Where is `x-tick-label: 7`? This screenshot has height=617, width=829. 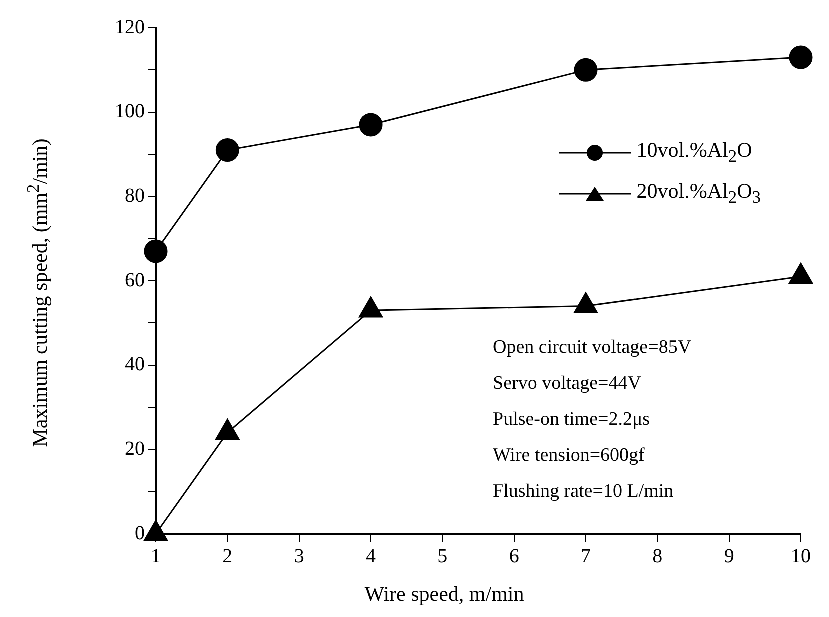
x-tick-label: 7 is located at coordinates (586, 556).